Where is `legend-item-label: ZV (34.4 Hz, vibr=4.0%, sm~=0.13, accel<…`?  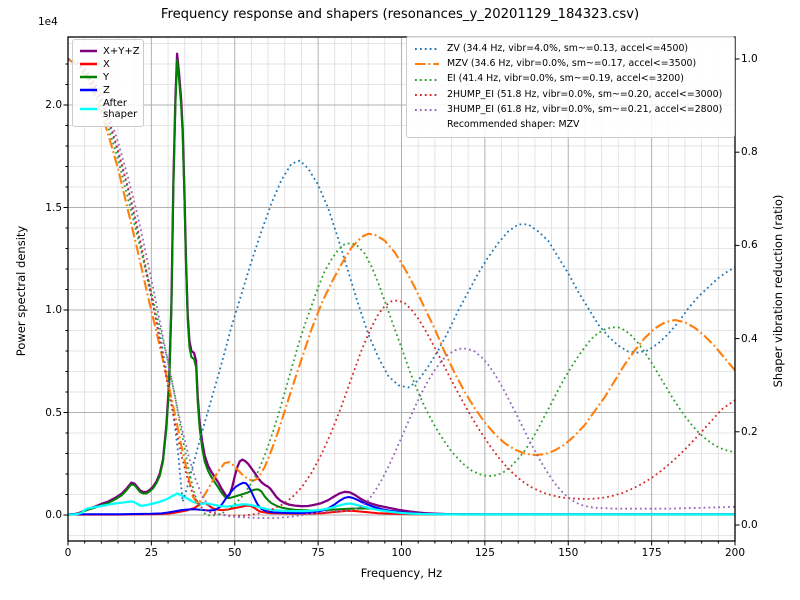 legend-item-label: ZV (34.4 Hz, vibr=4.0%, sm~=0.13, accel<… is located at coordinates (568, 48).